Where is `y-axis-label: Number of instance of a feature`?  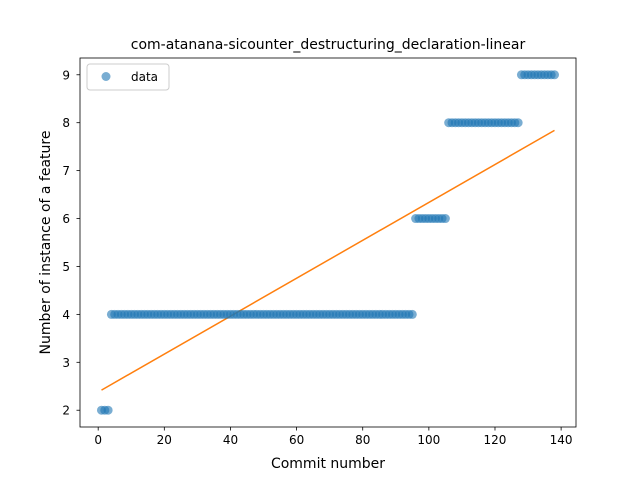 y-axis-label: Number of instance of a feature is located at coordinates (46, 243).